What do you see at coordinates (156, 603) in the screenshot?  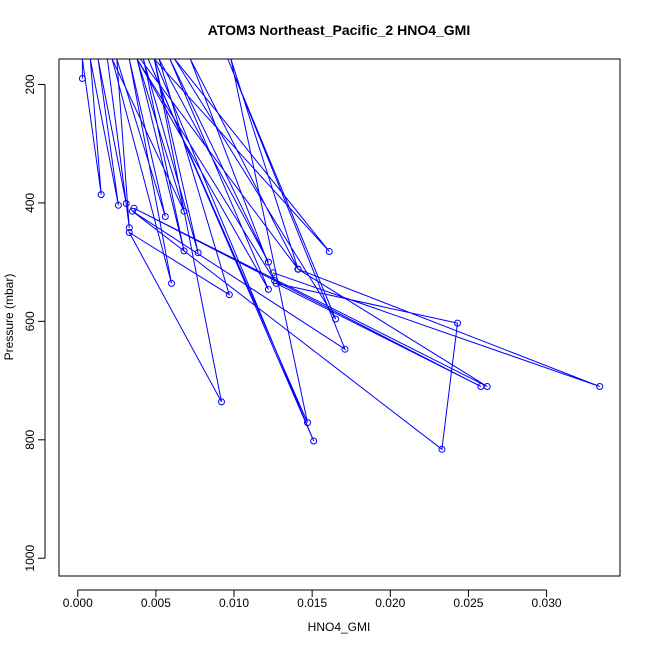 I see `x-tick-label: 0.005` at bounding box center [156, 603].